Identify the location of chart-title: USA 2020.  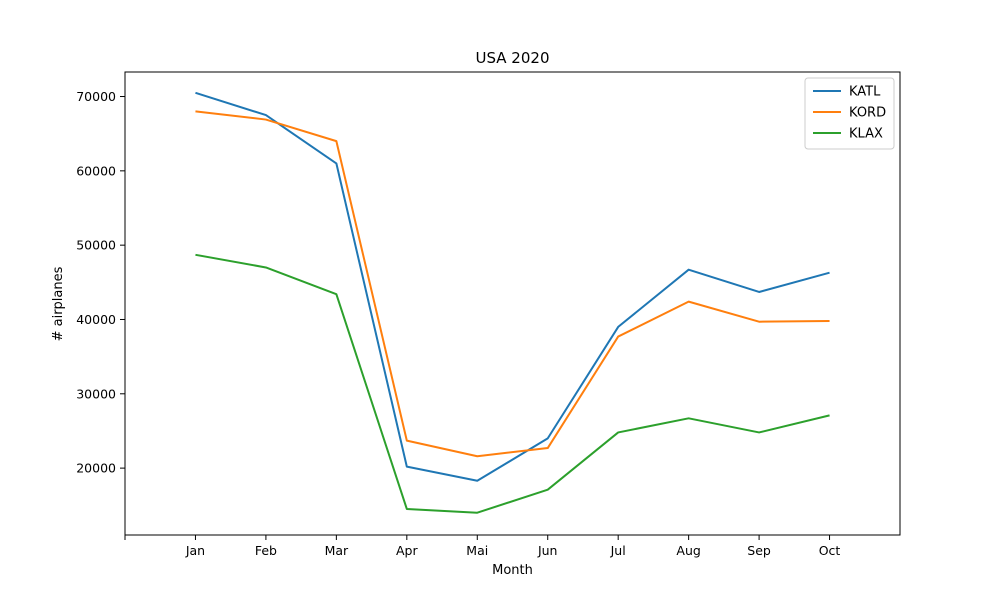
(513, 58).